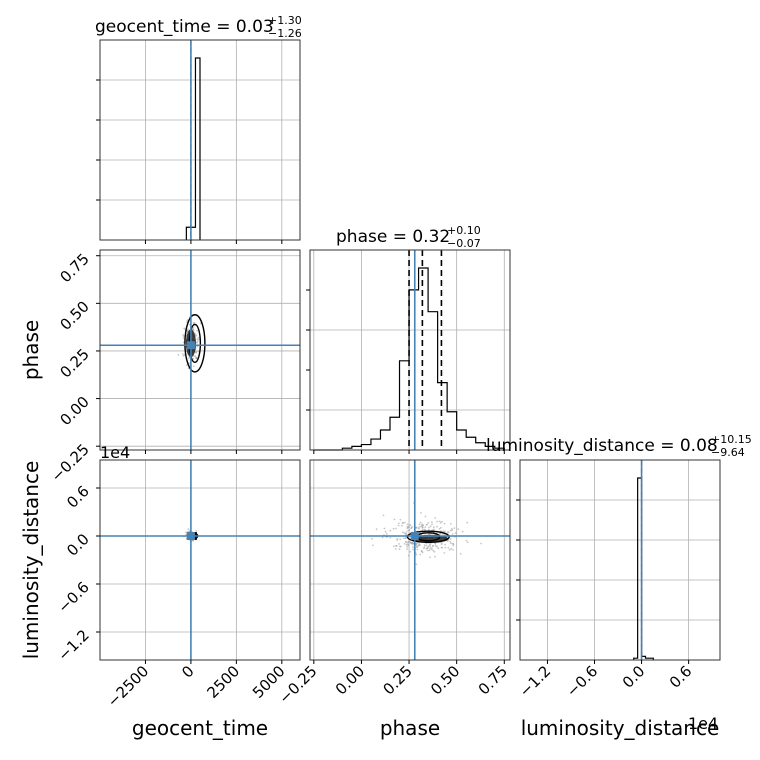 The width and height of the screenshot is (760, 760). I want to click on ytick-label-luminosity_distance: −0.6, so click(73, 597).